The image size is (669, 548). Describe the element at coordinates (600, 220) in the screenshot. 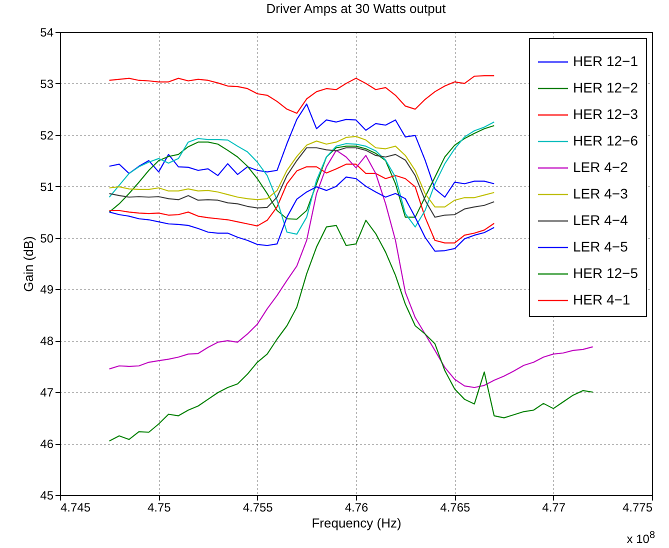

I see `legend-label: LER 4−4` at that location.